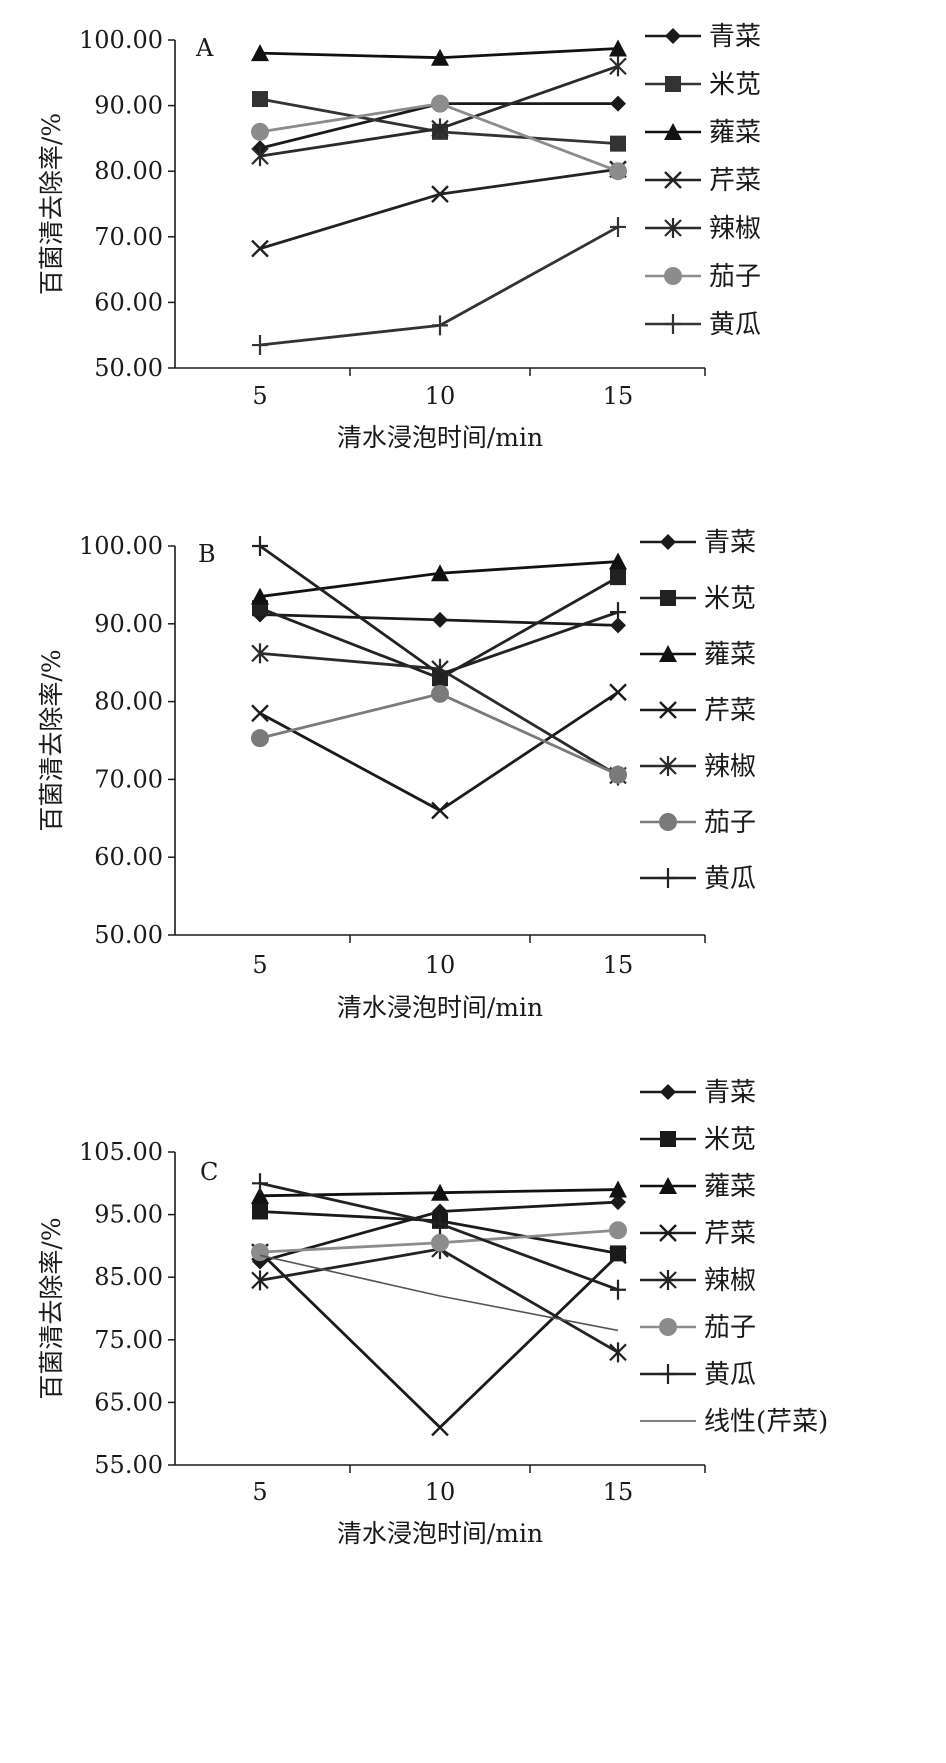 This screenshot has height=1763, width=946. I want to click on y-tick-label: 60.00, so click(128, 857).